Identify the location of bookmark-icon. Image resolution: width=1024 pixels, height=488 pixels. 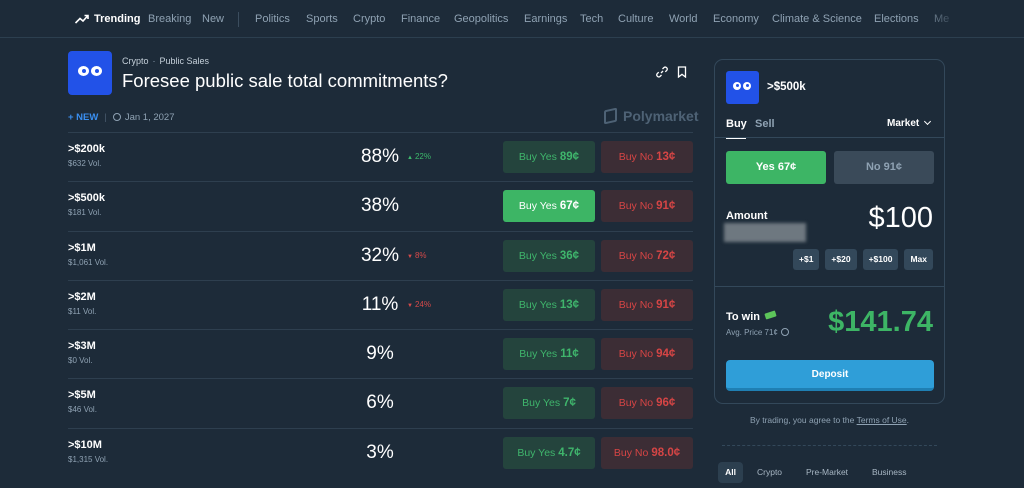
(682, 72).